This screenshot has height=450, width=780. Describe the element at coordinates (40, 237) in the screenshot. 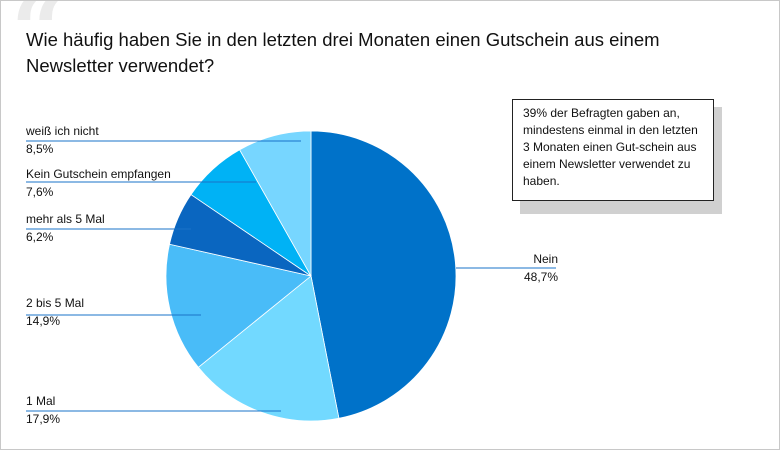

I see `label-mehr-als-5-mal-value: 6,2%` at that location.